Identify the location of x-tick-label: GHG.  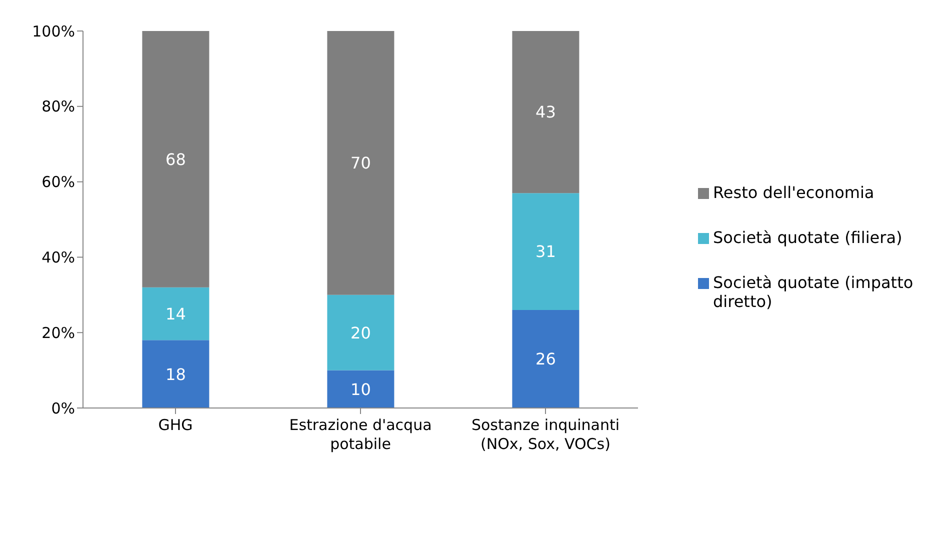
(175, 425).